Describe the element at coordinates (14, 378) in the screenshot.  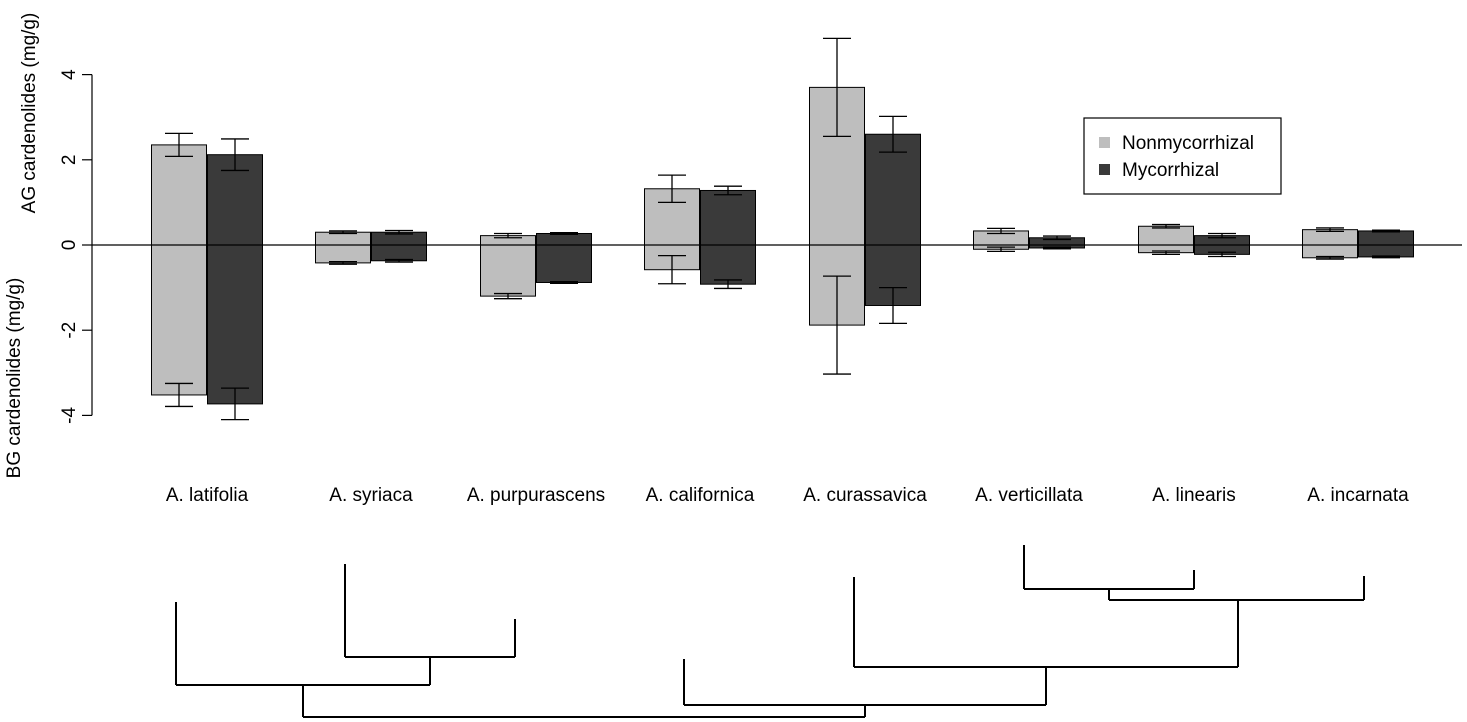
I see `y-axis-label-bottom: BG cardenolides (mg/g)` at that location.